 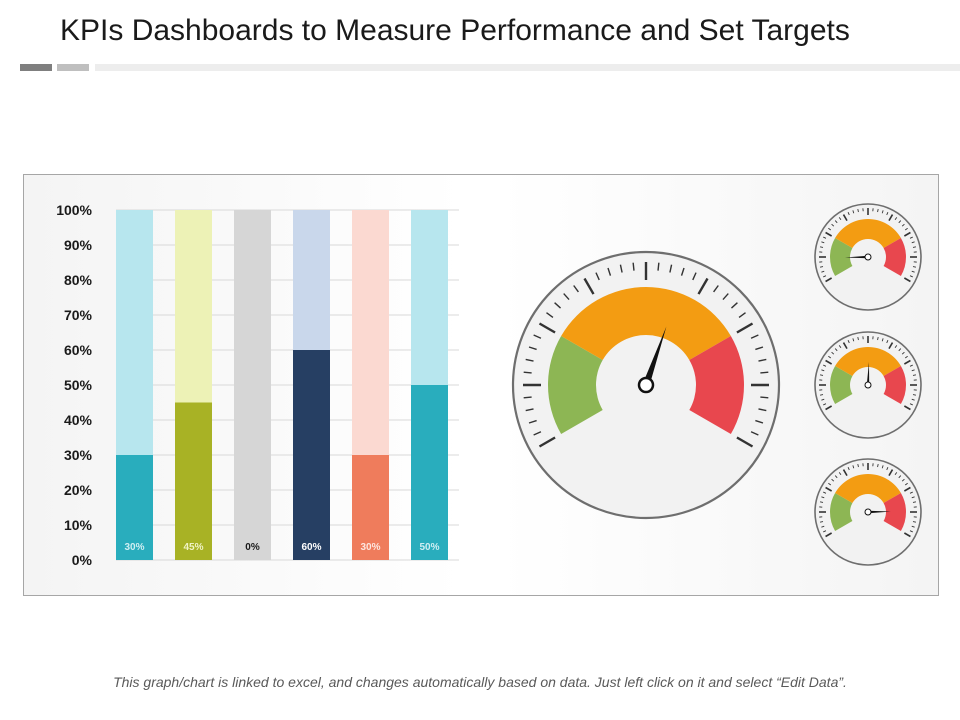 I want to click on bar-data-label: 30%, so click(x=370, y=547).